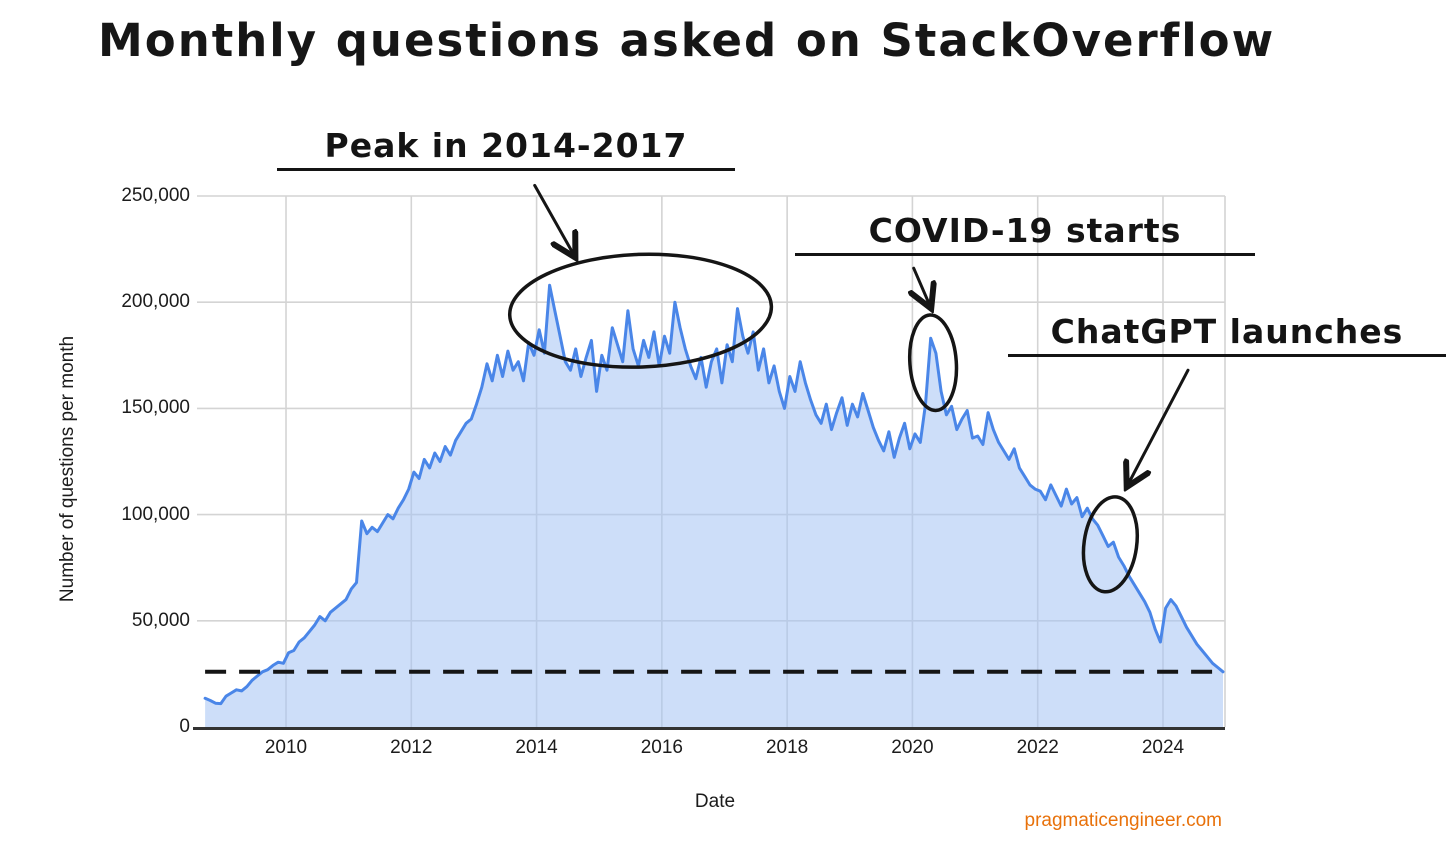 This screenshot has height=859, width=1456. What do you see at coordinates (554, 220) in the screenshot?
I see `annotation-arrow-peak` at bounding box center [554, 220].